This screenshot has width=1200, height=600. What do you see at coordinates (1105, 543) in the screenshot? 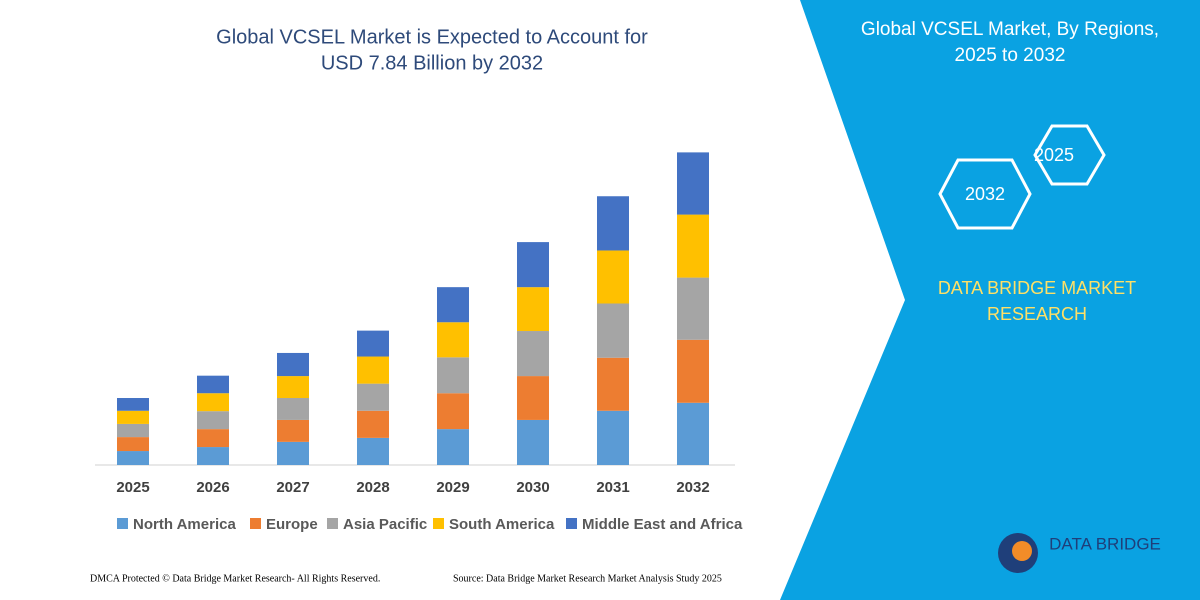
I see `logo-text: DATA BRIDGE` at bounding box center [1105, 543].